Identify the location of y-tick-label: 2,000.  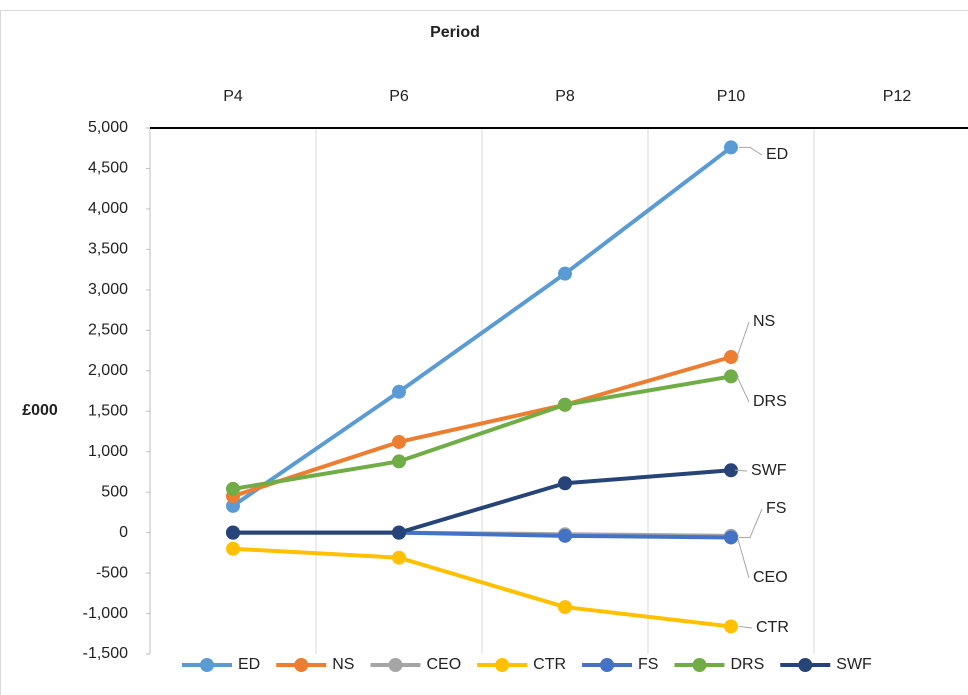
(108, 370).